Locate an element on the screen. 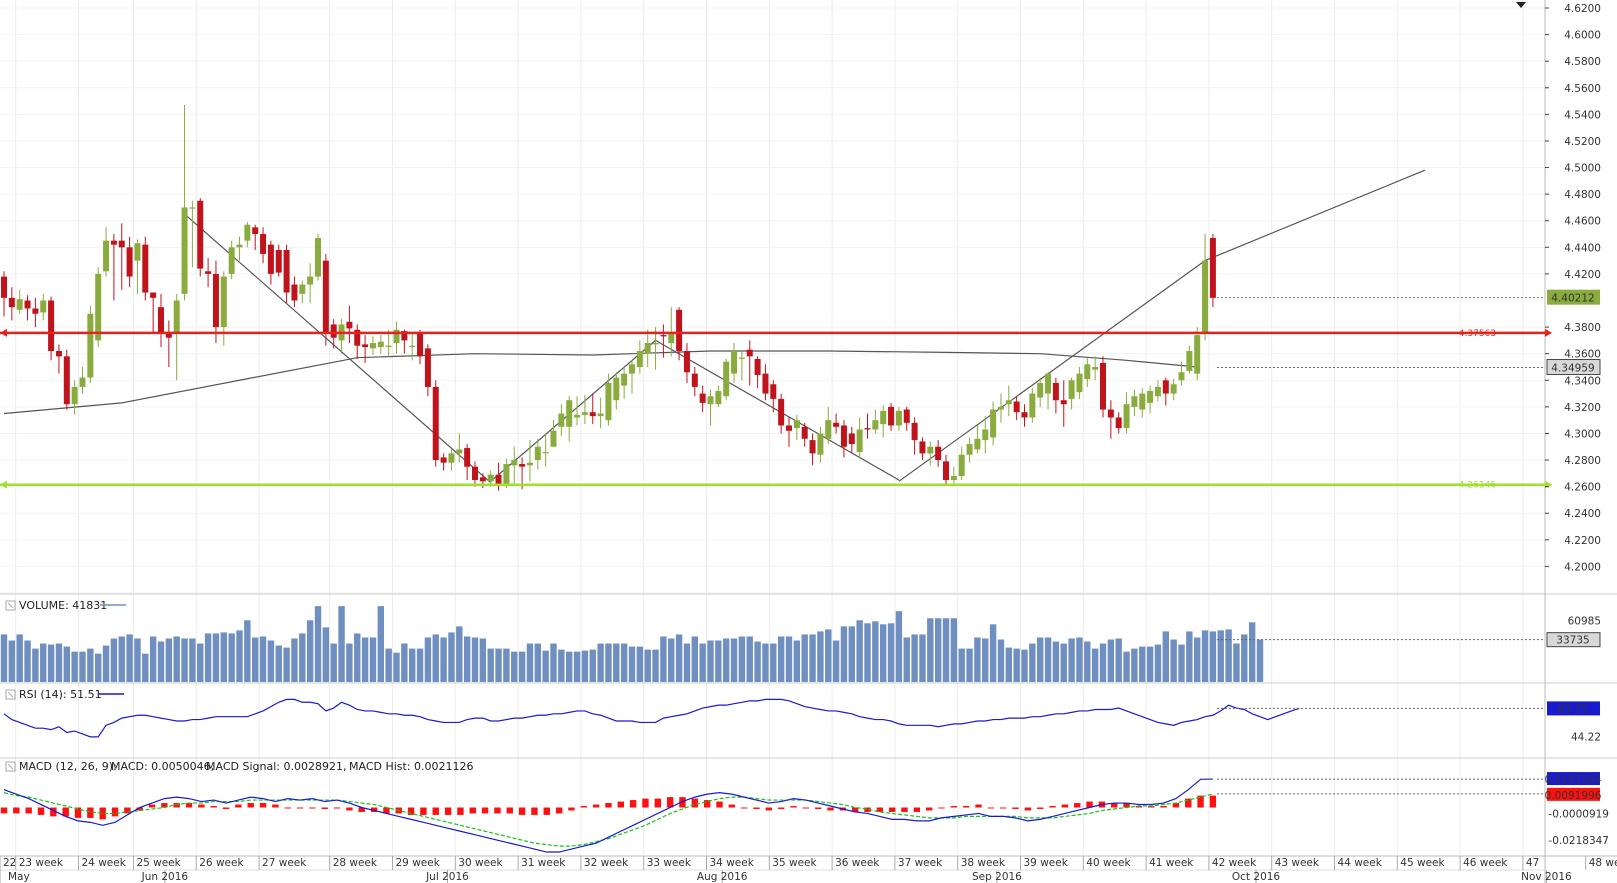 Image resolution: width=1617 pixels, height=883 pixels. macd-panel is located at coordinates (772, 815).